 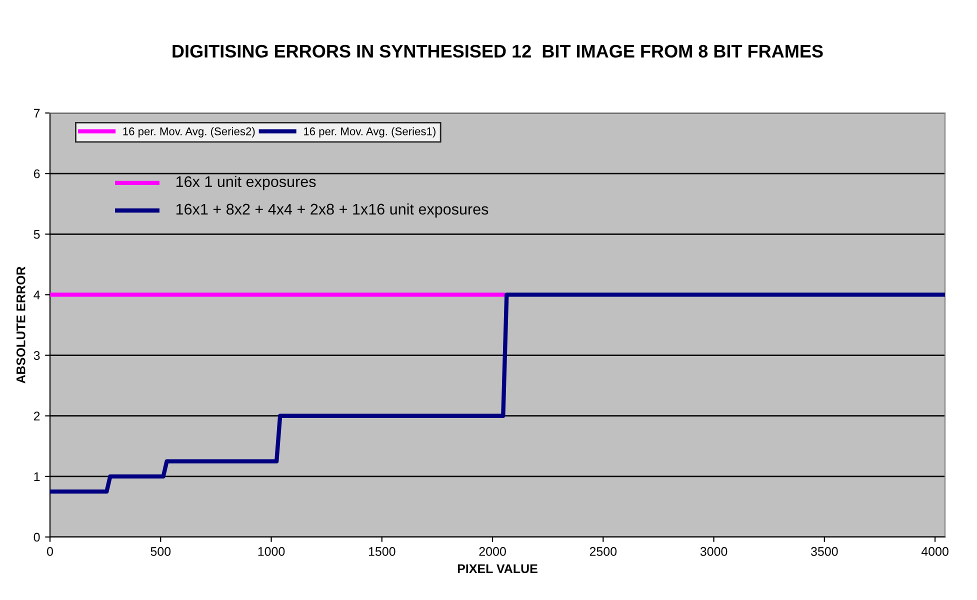 What do you see at coordinates (370, 132) in the screenshot?
I see `legend-label: 16 per. Mov. Avg. (Series1)` at bounding box center [370, 132].